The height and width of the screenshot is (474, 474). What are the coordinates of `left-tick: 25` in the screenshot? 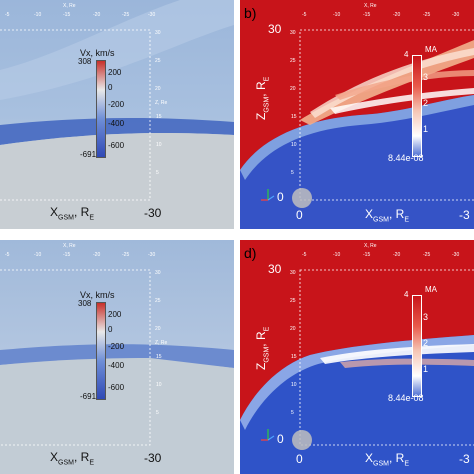 It's located at (293, 61).